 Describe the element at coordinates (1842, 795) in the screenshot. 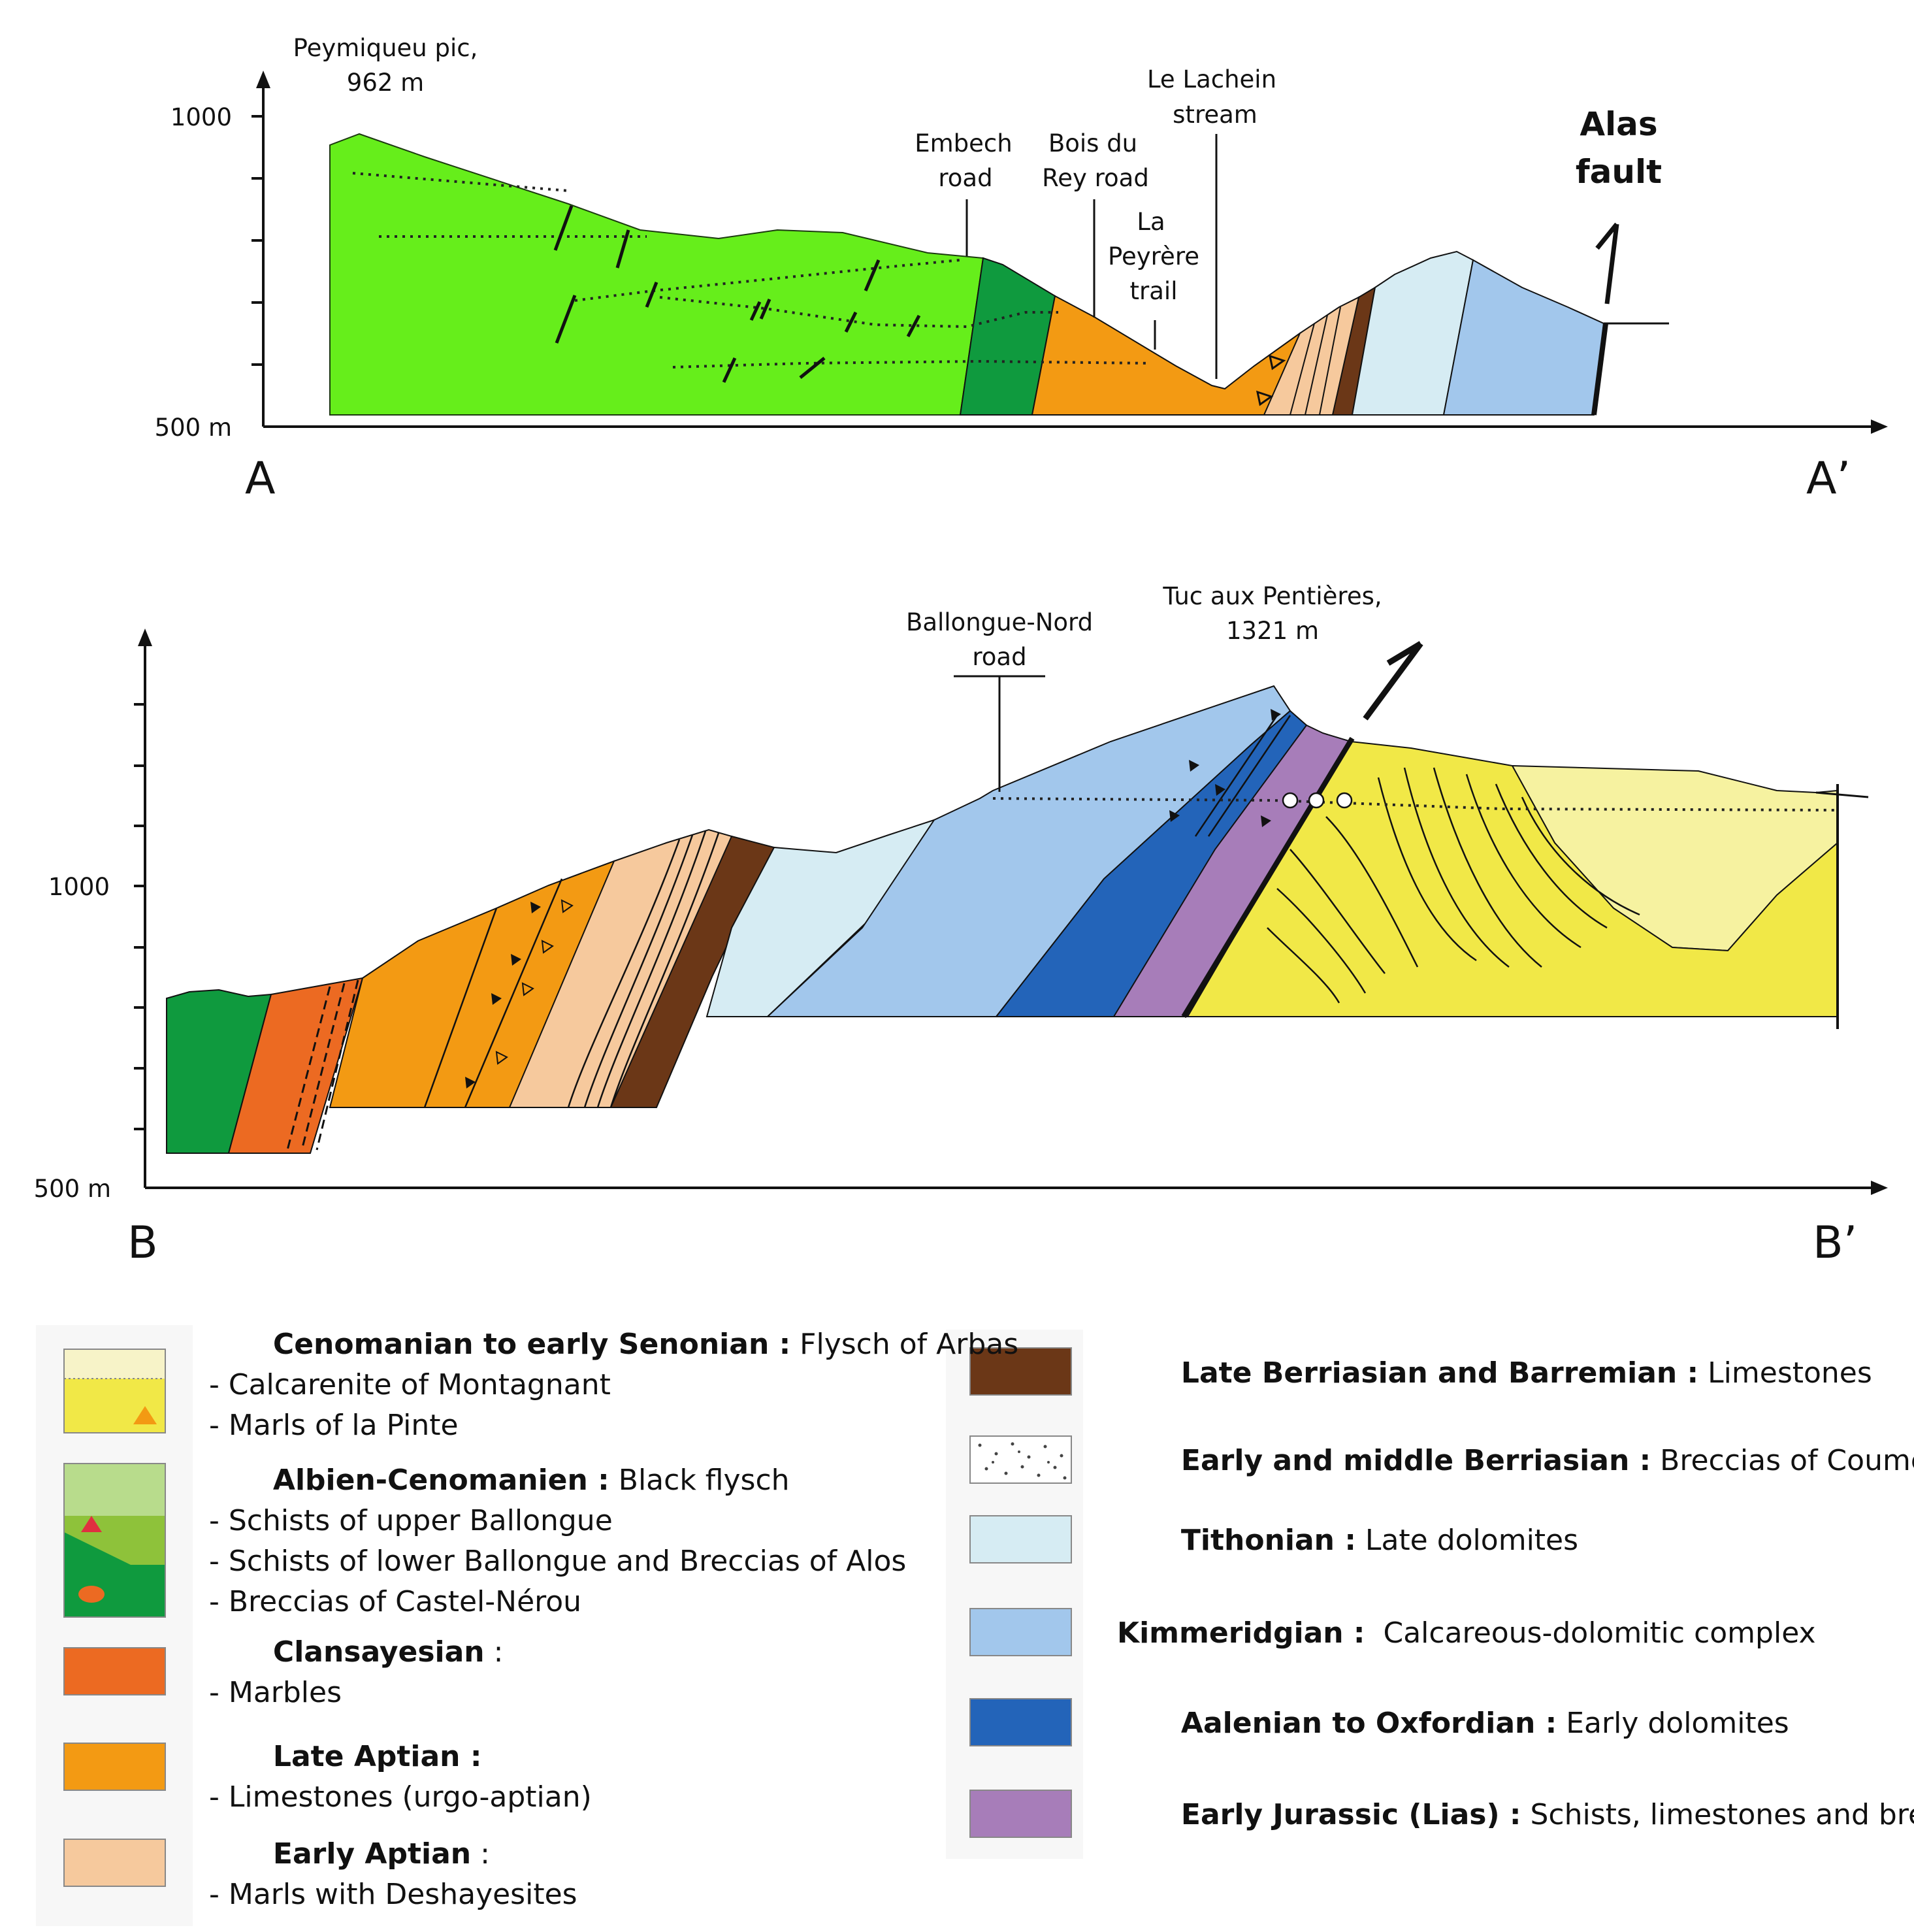

I see `b-ground-continuation` at that location.